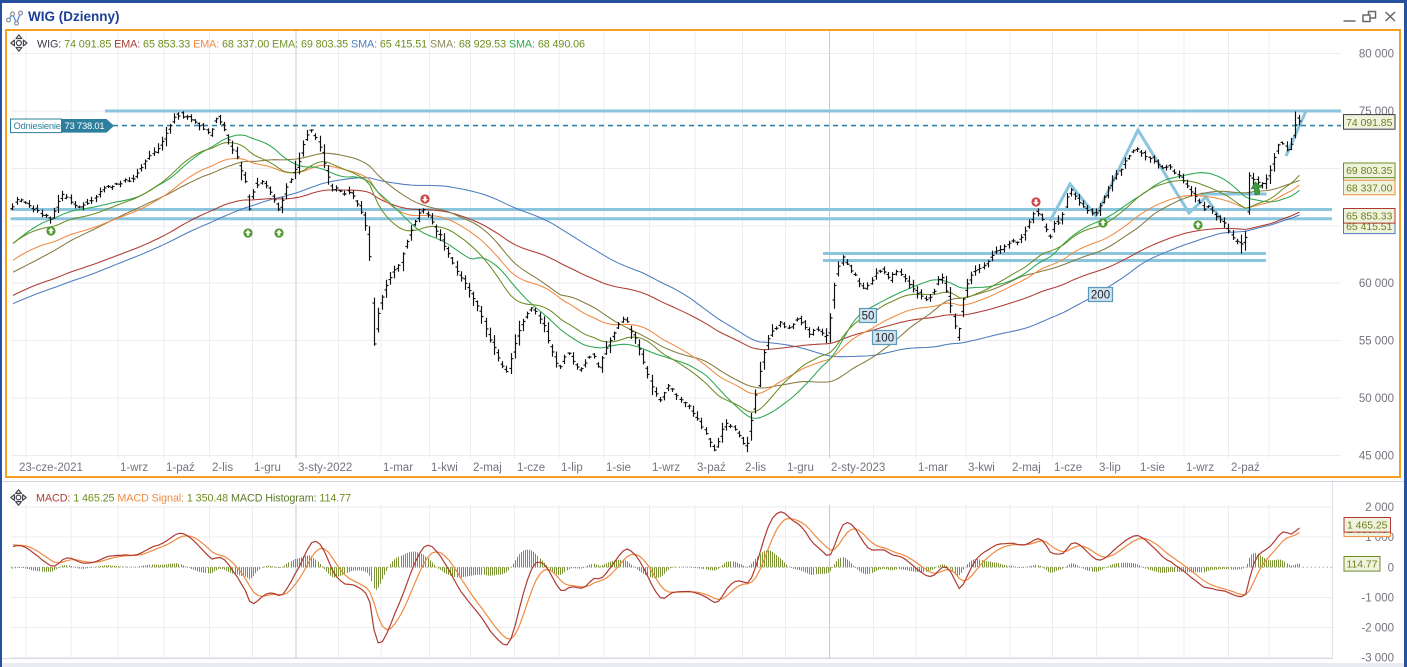 The width and height of the screenshot is (1407, 667). What do you see at coordinates (1369, 217) in the screenshot?
I see `svg-text: 65 853.33` at bounding box center [1369, 217].